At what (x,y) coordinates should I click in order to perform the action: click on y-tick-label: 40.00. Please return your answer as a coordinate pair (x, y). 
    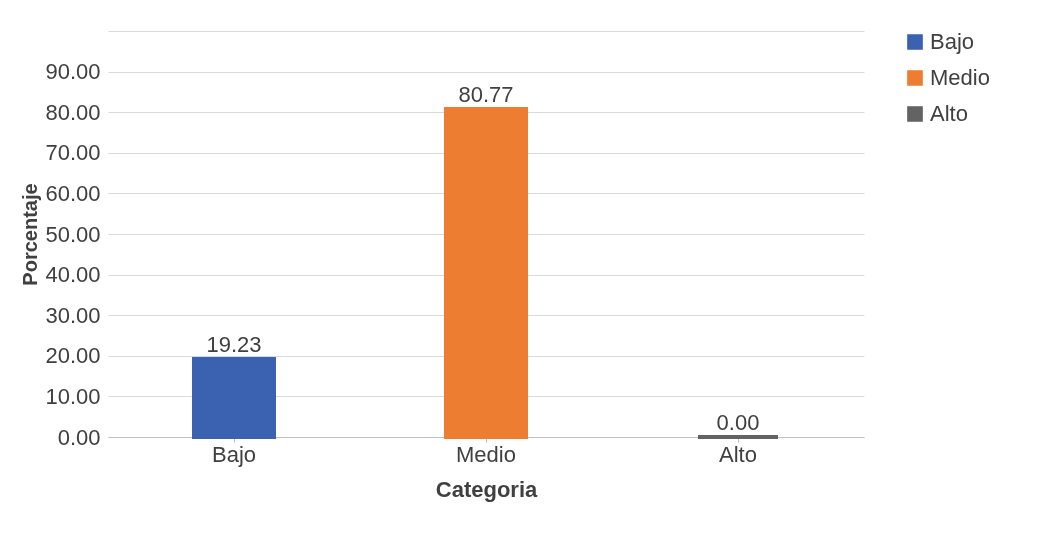
    Looking at the image, I should click on (73, 275).